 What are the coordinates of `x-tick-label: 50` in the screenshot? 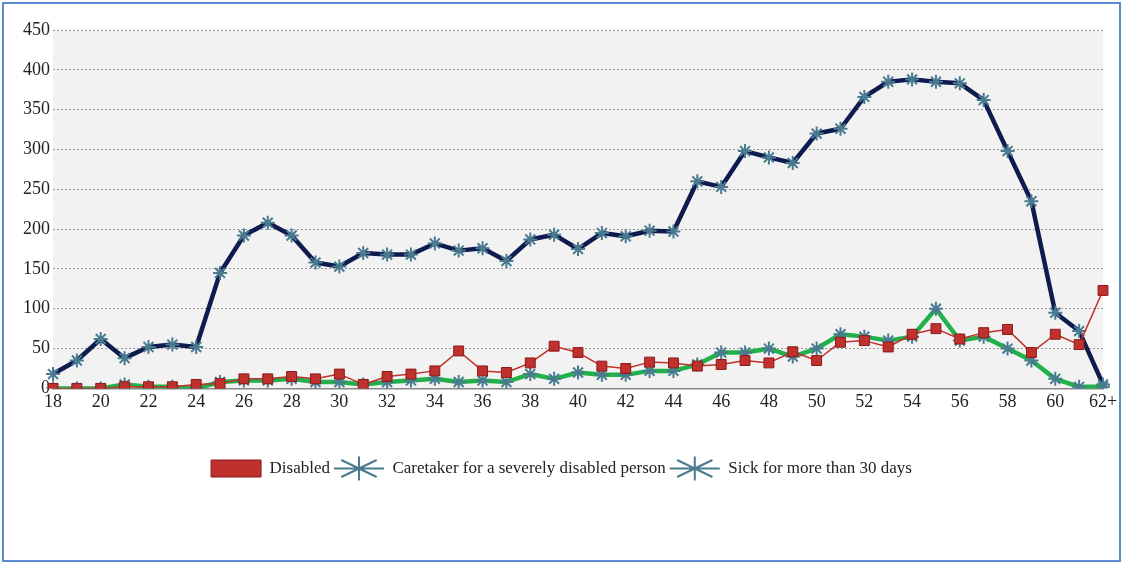 It's located at (816, 400).